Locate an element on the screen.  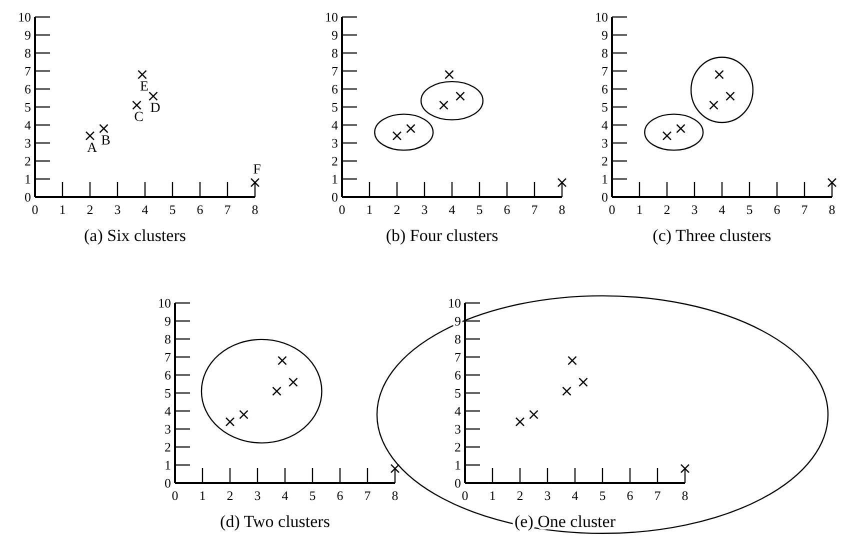
annotation: D is located at coordinates (155, 108).